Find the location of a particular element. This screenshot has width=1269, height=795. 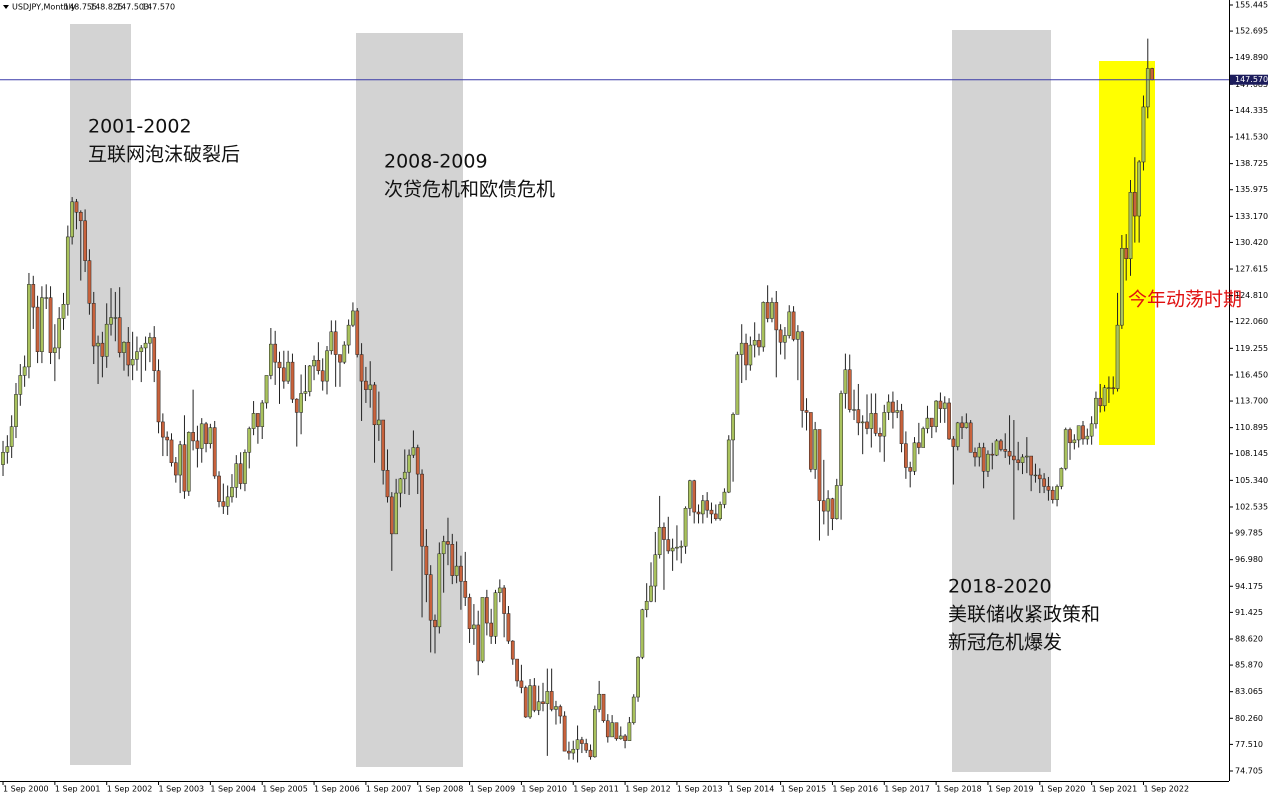

y-tick-label: 108.145 is located at coordinates (1251, 453).